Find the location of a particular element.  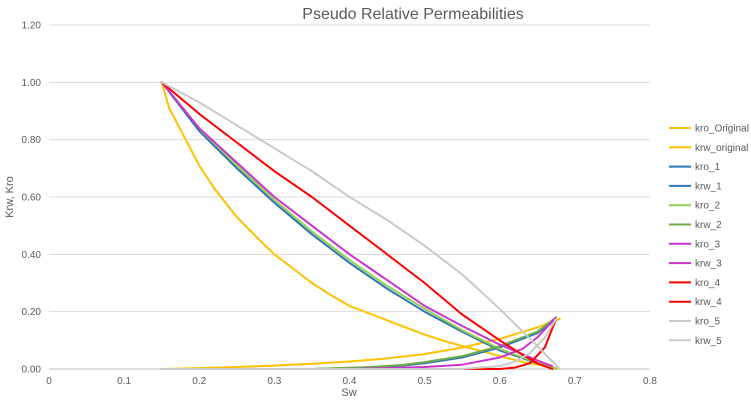

legend-label-krw-2: krw_2 is located at coordinates (708, 225).